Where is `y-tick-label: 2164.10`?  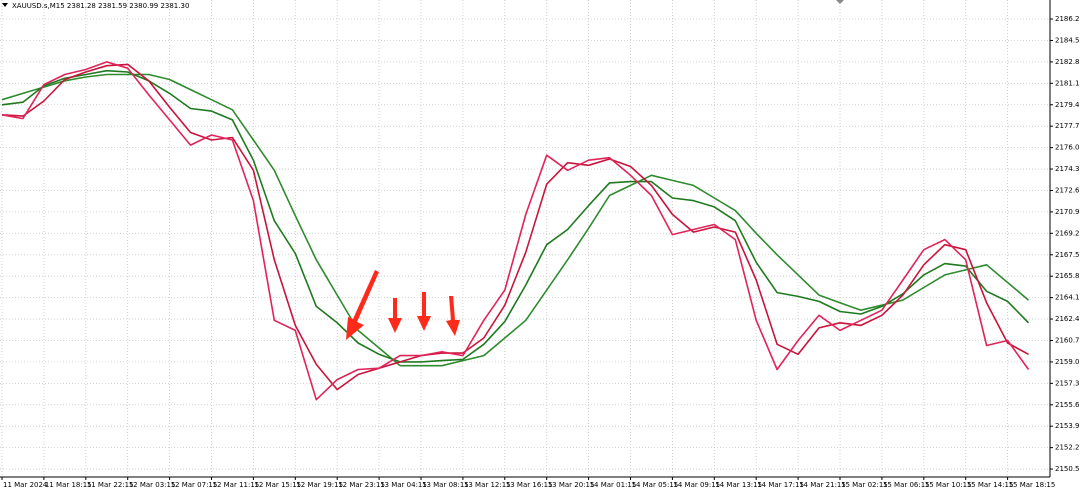
y-tick-label: 2164.10 is located at coordinates (1067, 298).